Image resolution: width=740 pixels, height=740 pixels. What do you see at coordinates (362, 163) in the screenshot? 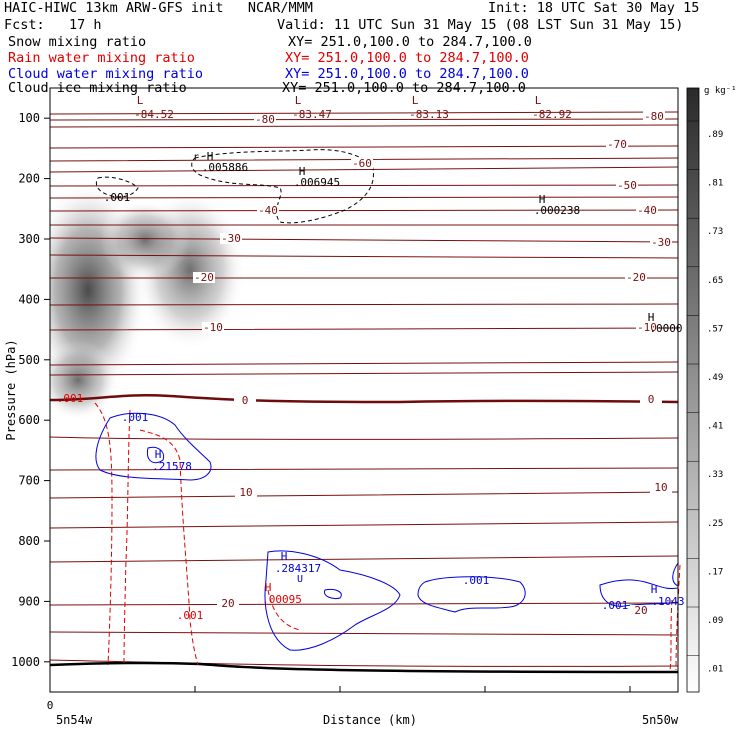
I see `temperature-contour-label: -60` at bounding box center [362, 163].